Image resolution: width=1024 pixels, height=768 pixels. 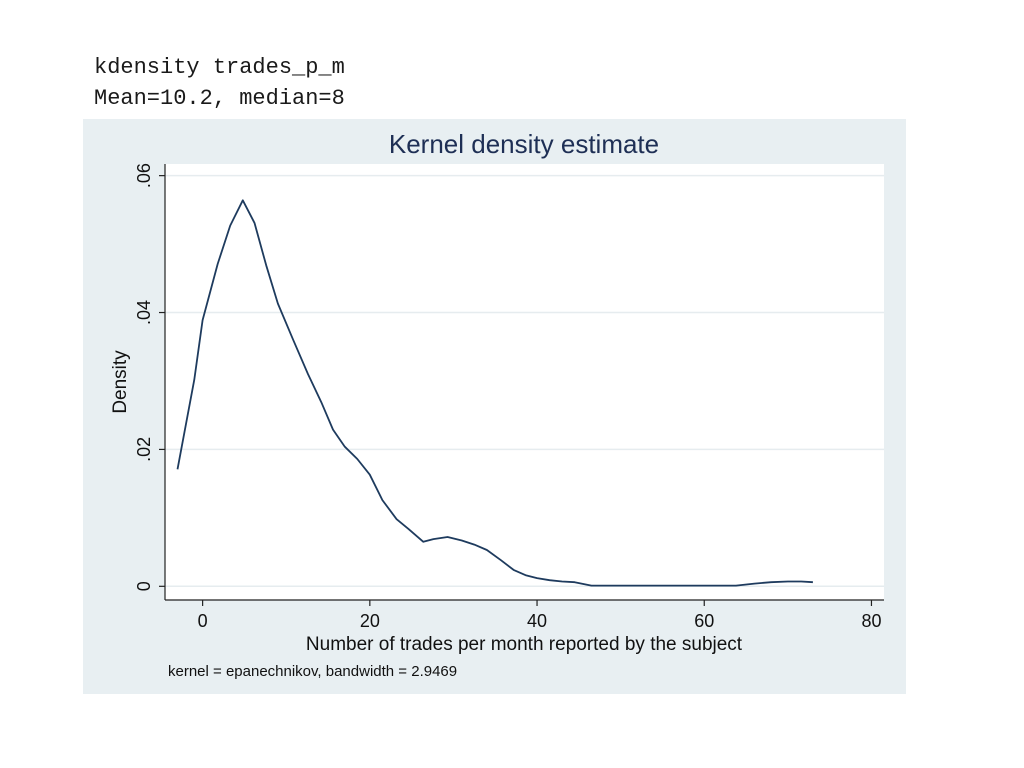 What do you see at coordinates (144, 312) in the screenshot?
I see `y-tick-label: .04` at bounding box center [144, 312].